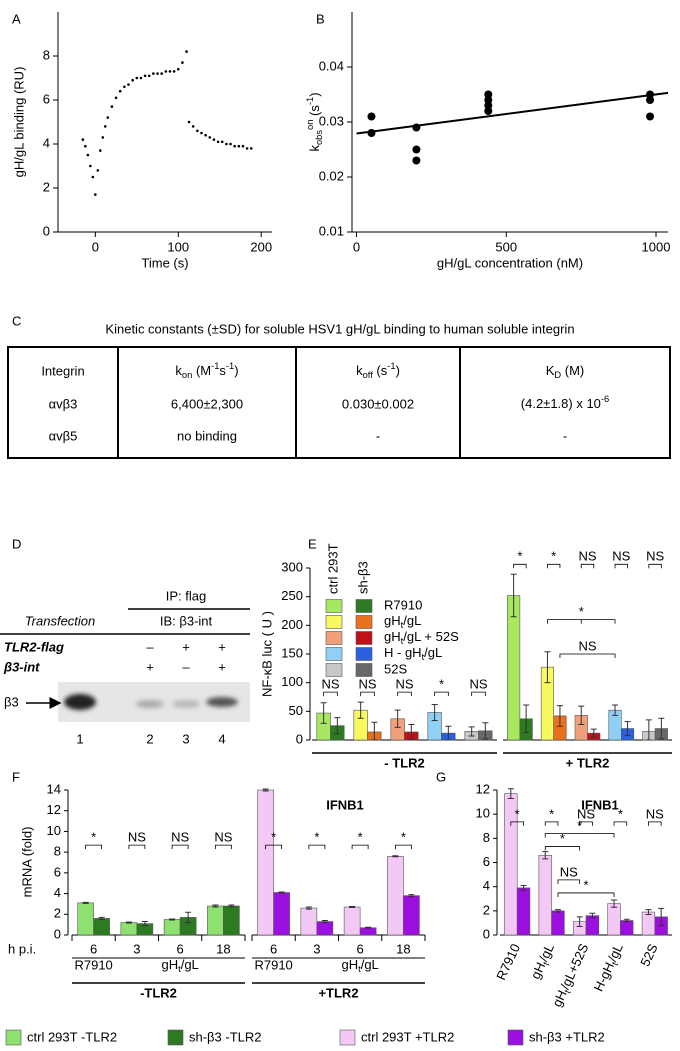 The image size is (680, 1051). Describe the element at coordinates (314, 112) in the screenshot. I see `text-part: (s` at that location.